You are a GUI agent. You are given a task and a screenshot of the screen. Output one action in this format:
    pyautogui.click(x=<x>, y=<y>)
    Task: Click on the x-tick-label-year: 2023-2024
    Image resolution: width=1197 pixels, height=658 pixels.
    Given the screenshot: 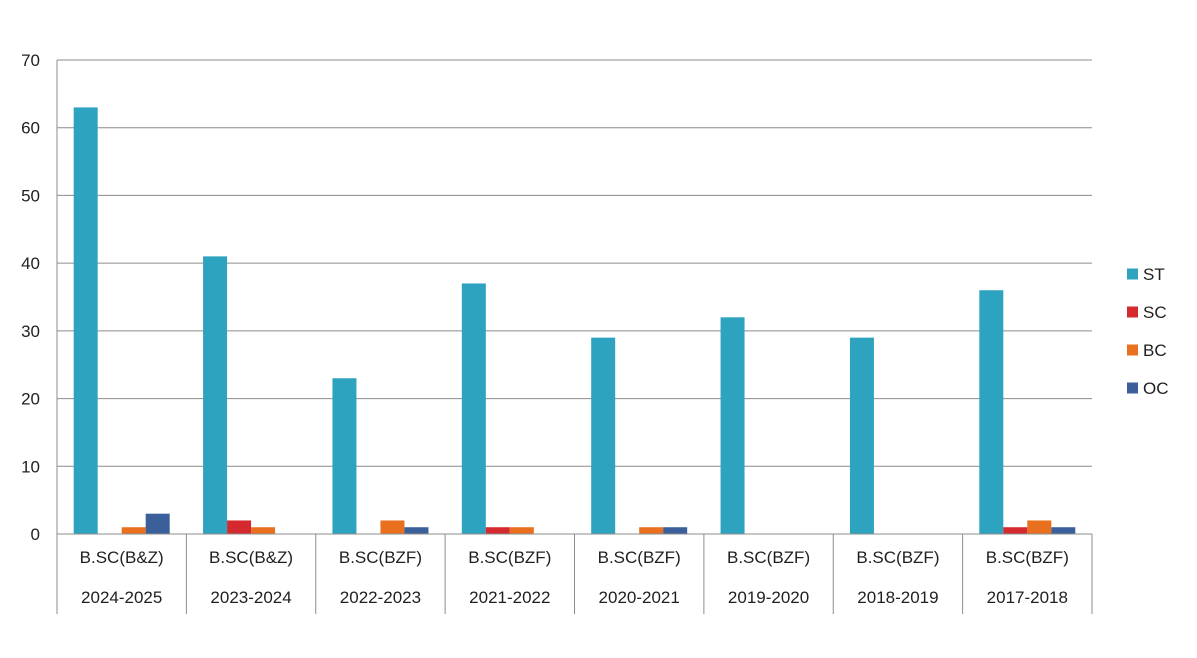 What is the action you would take?
    pyautogui.click(x=250, y=597)
    